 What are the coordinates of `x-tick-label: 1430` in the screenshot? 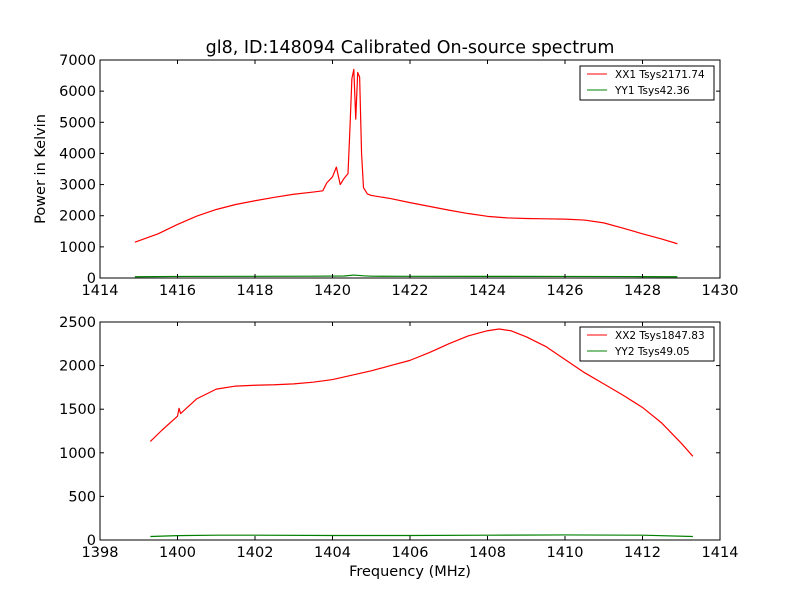 It's located at (720, 291).